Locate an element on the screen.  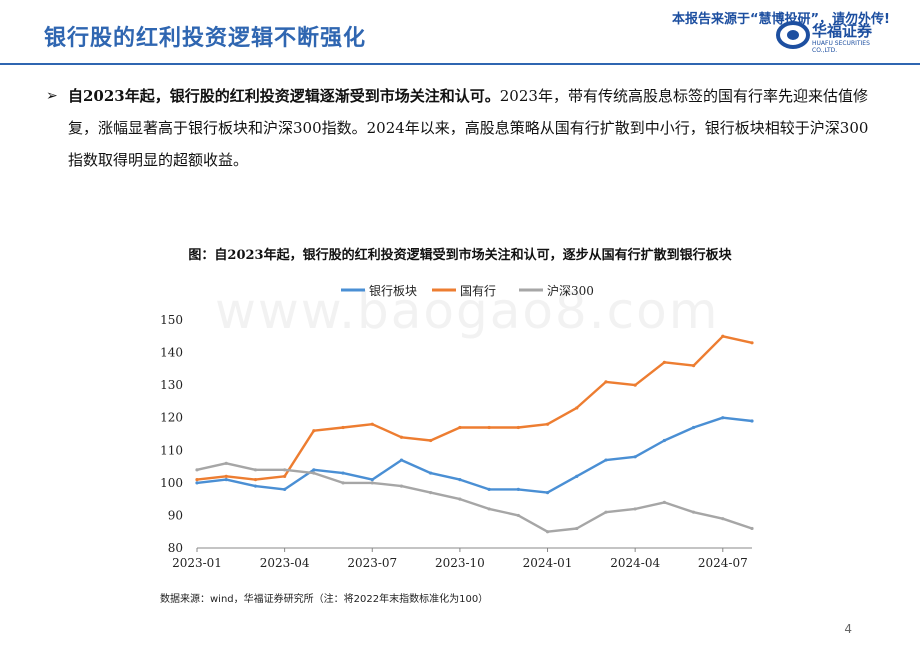
logo-mark-icon is located at coordinates (793, 35).